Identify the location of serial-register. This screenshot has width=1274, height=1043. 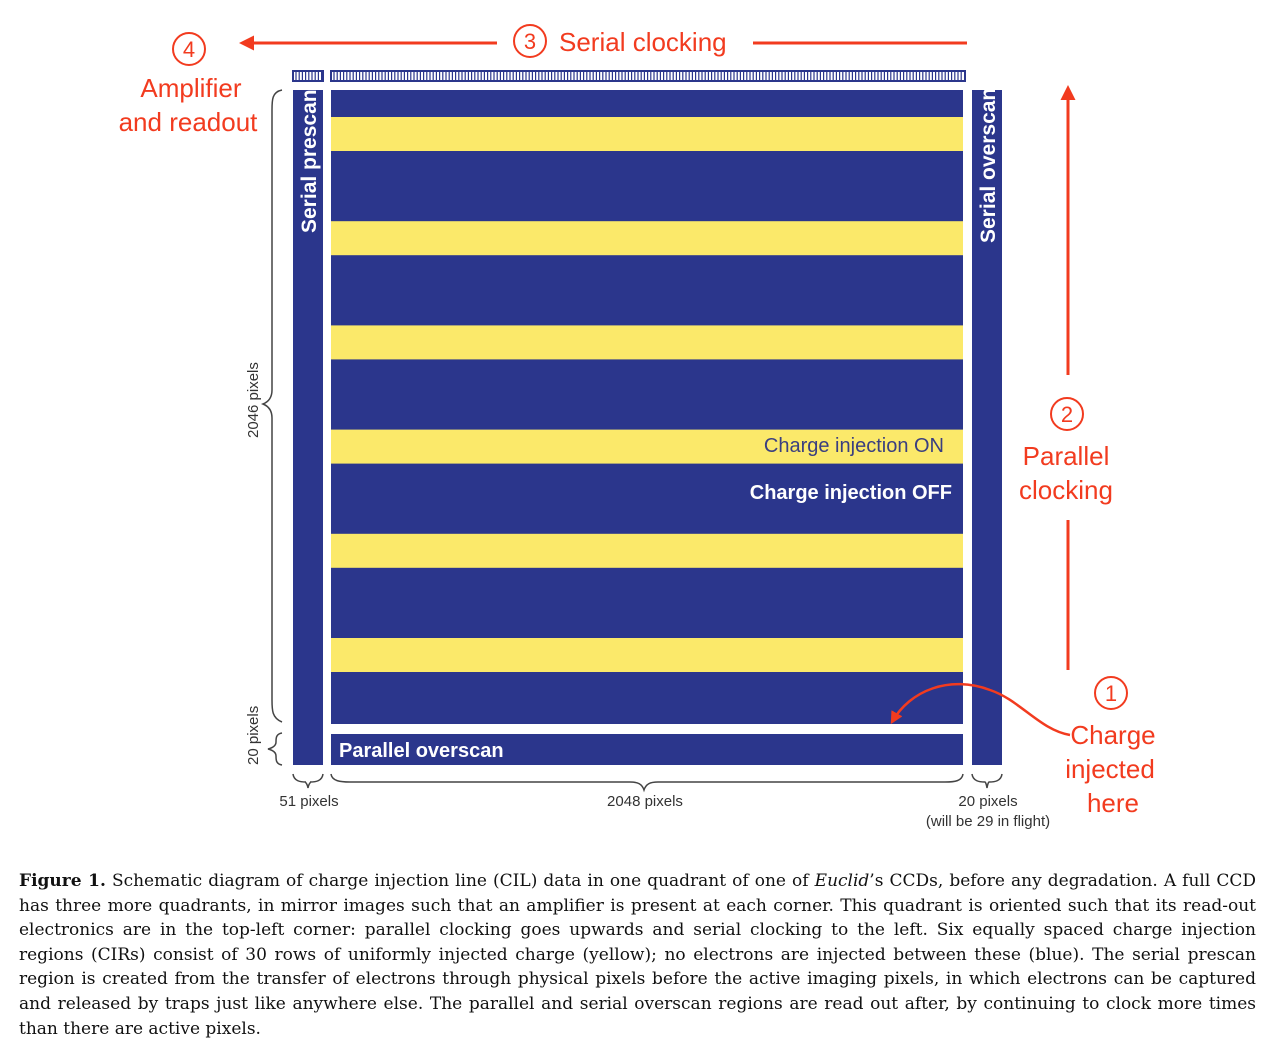
(629, 76).